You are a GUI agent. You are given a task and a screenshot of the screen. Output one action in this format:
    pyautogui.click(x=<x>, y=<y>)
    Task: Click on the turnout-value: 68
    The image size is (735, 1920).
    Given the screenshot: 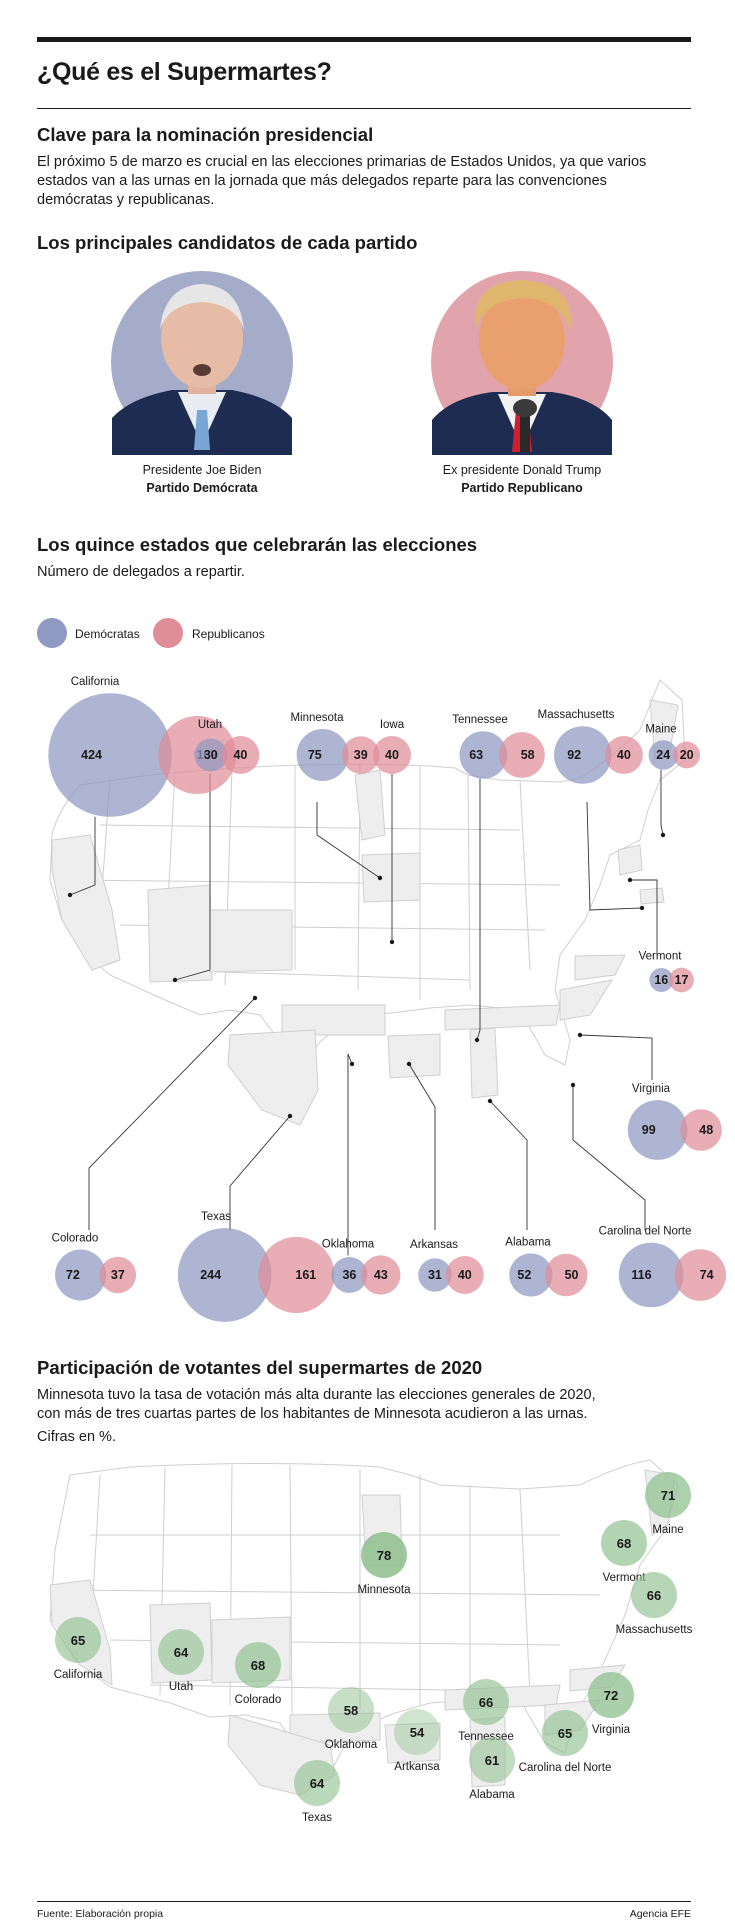 What is the action you would take?
    pyautogui.click(x=624, y=1543)
    